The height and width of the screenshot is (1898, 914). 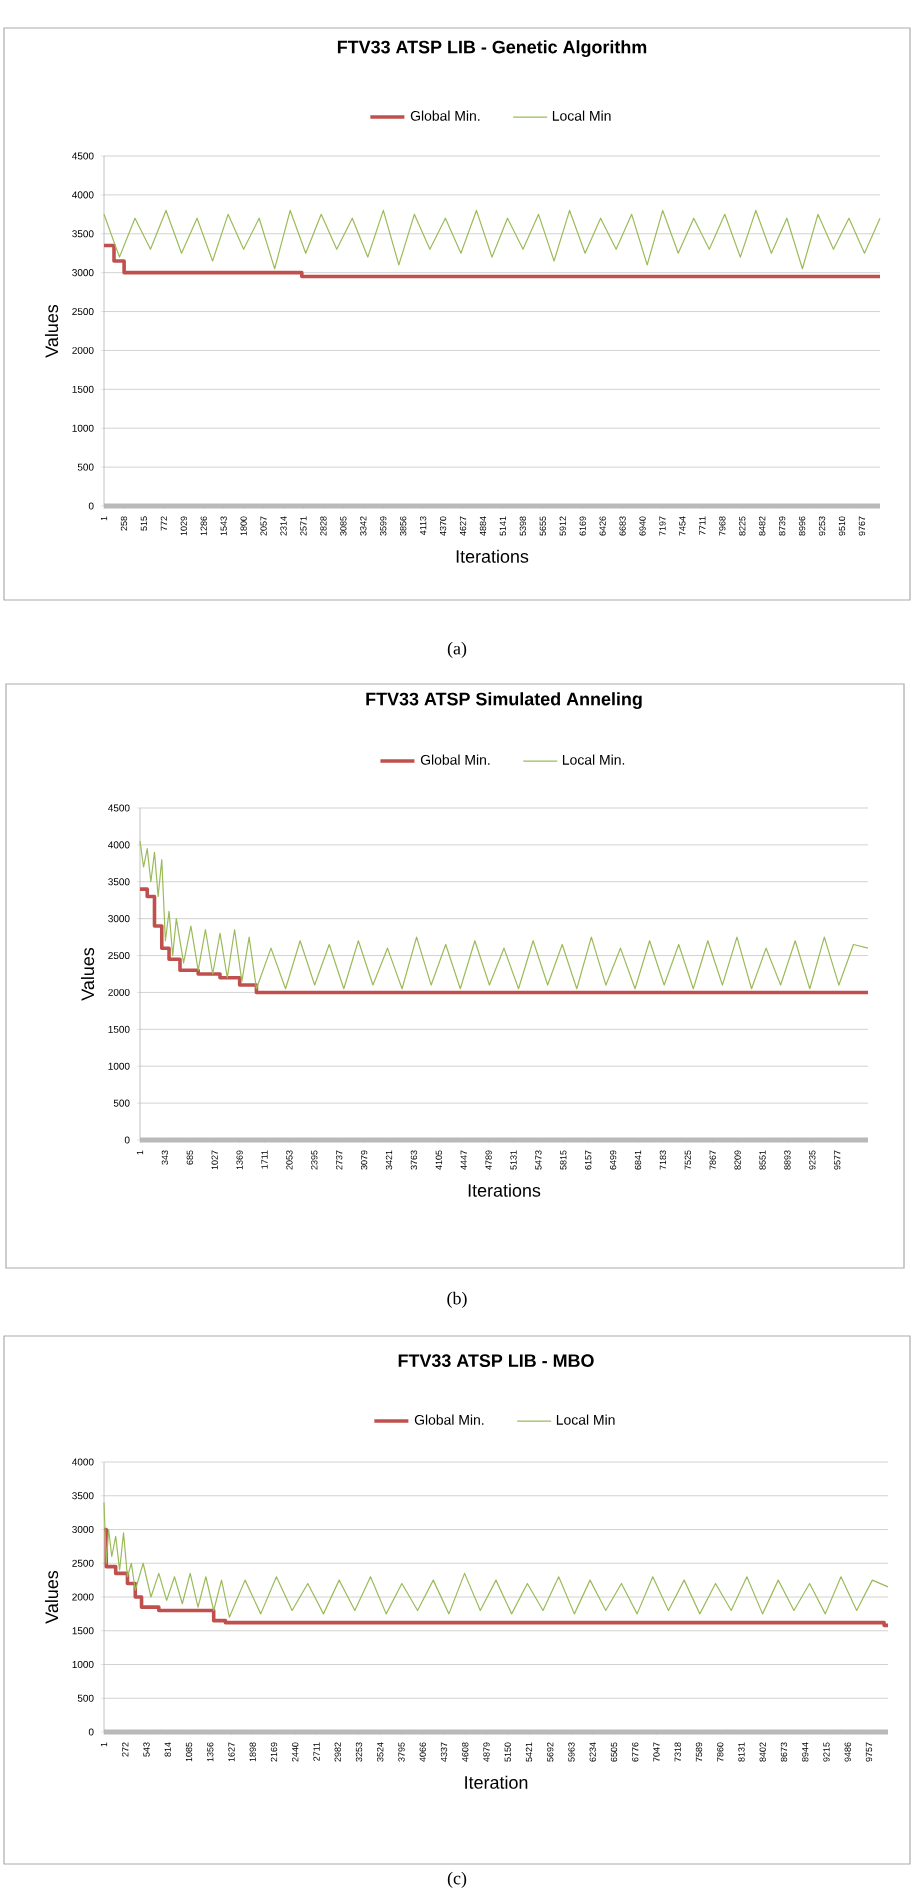 What do you see at coordinates (496, 1782) in the screenshot?
I see `x-axis-title: Iteration` at bounding box center [496, 1782].